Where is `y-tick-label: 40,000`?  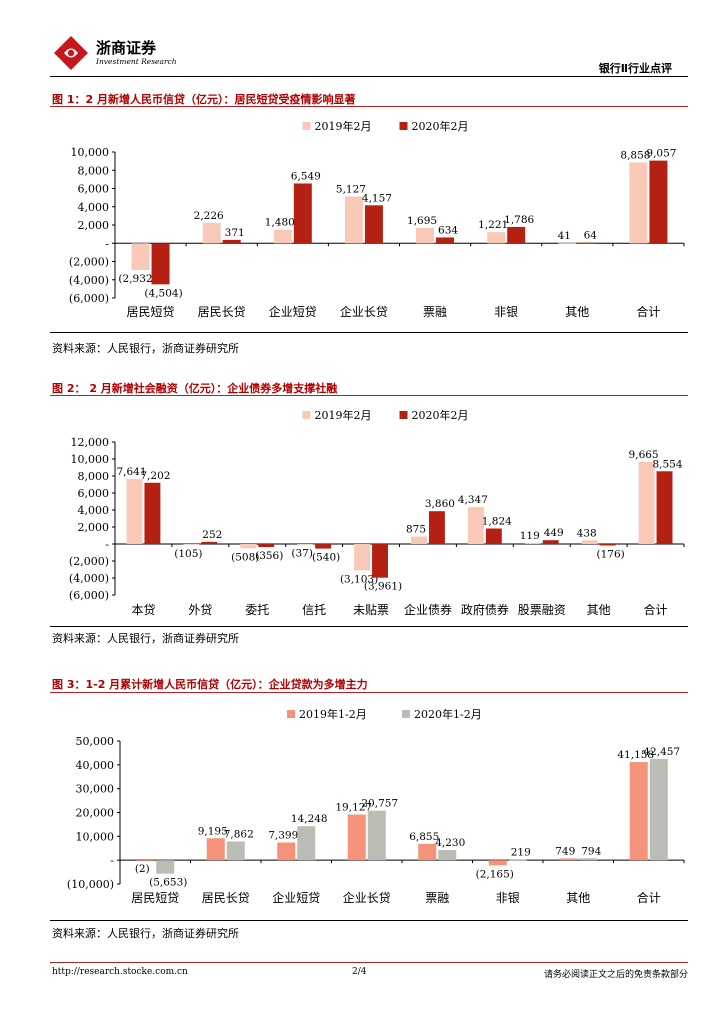 y-tick-label: 40,000 is located at coordinates (95, 765).